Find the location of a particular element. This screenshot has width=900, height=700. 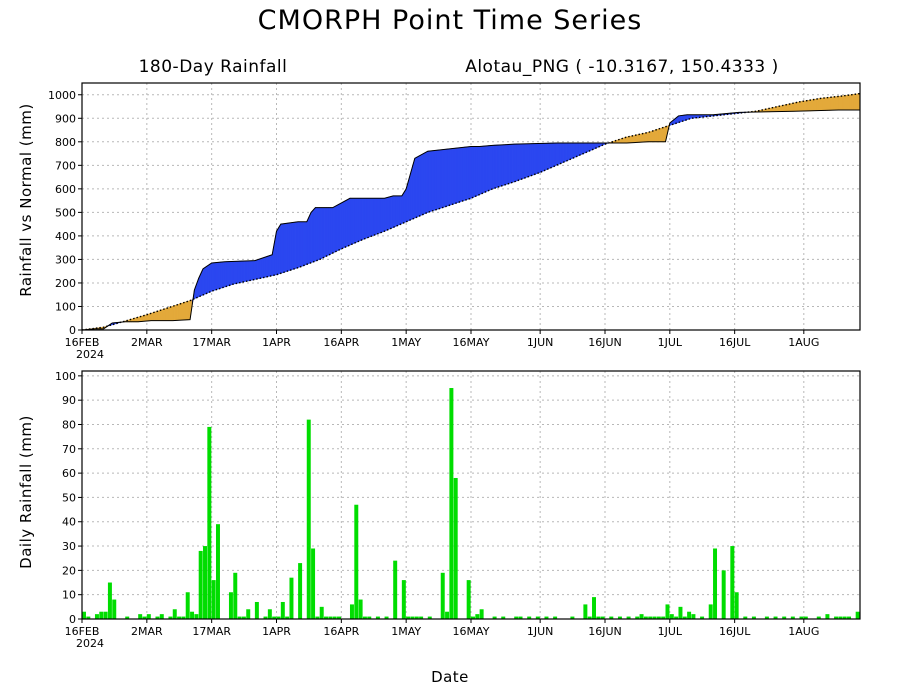

daily-x-tick-label: 17MAR is located at coordinates (211, 631).